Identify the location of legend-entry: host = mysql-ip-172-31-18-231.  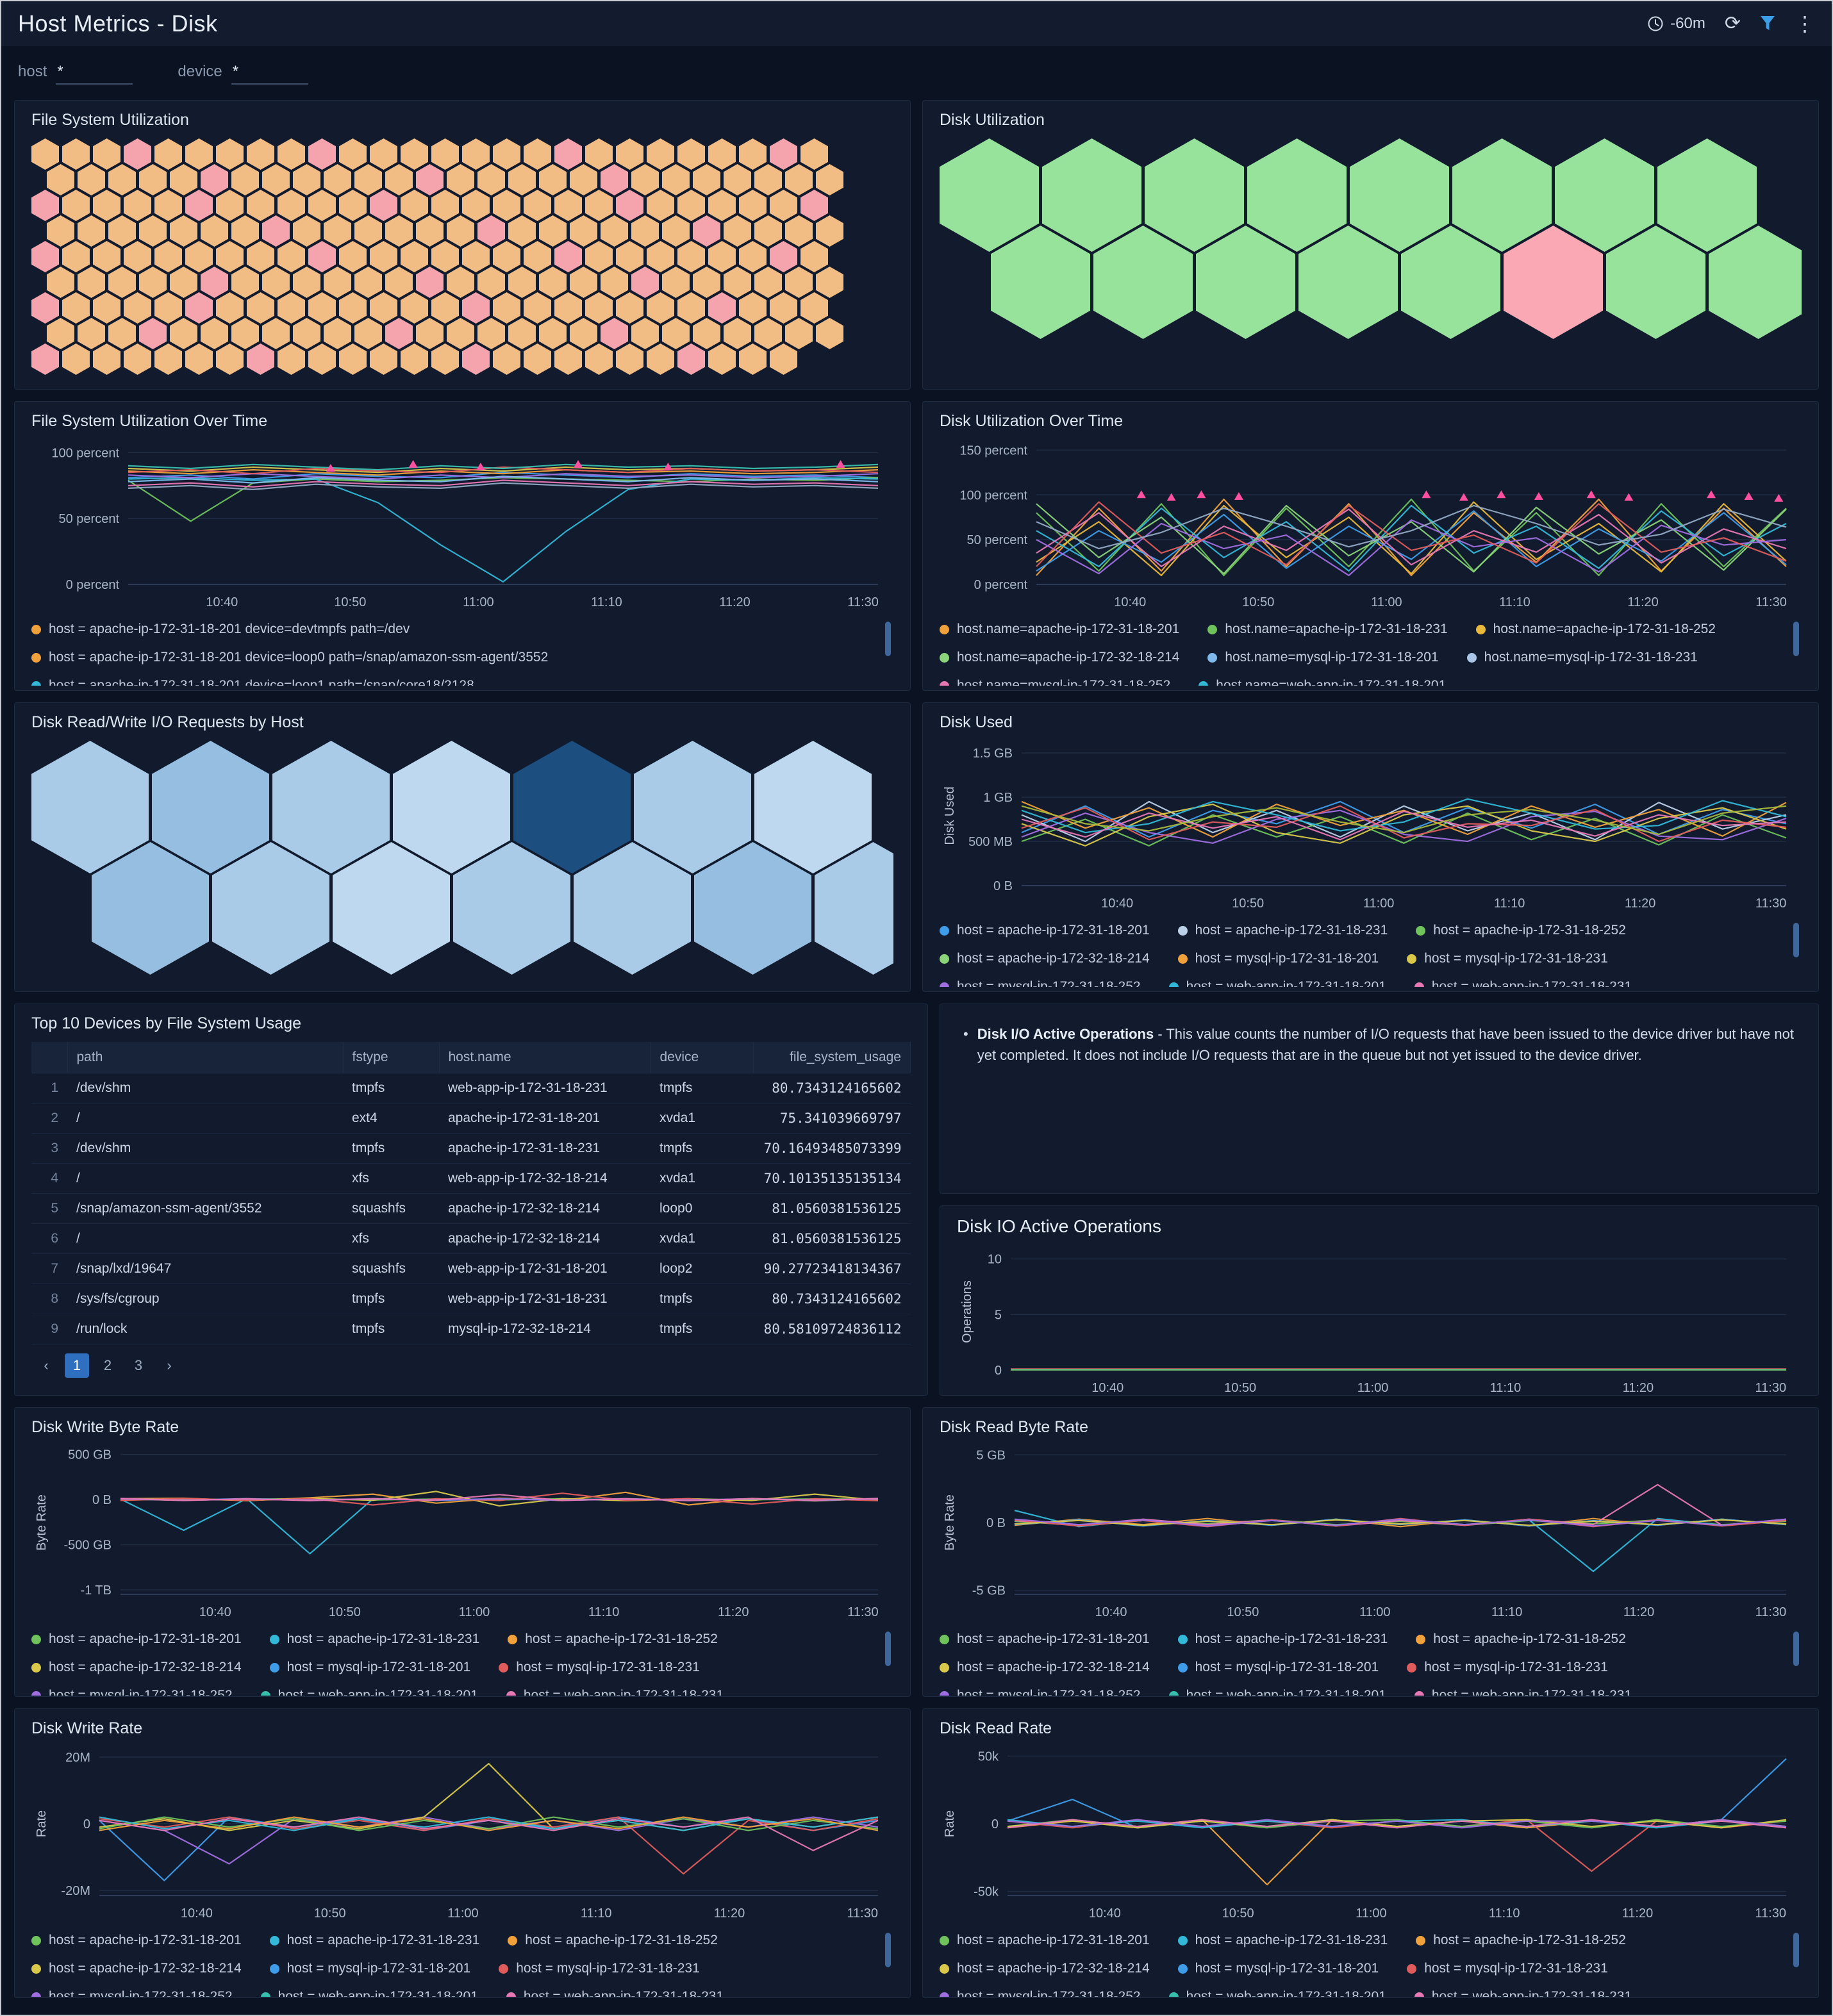
(1507, 958).